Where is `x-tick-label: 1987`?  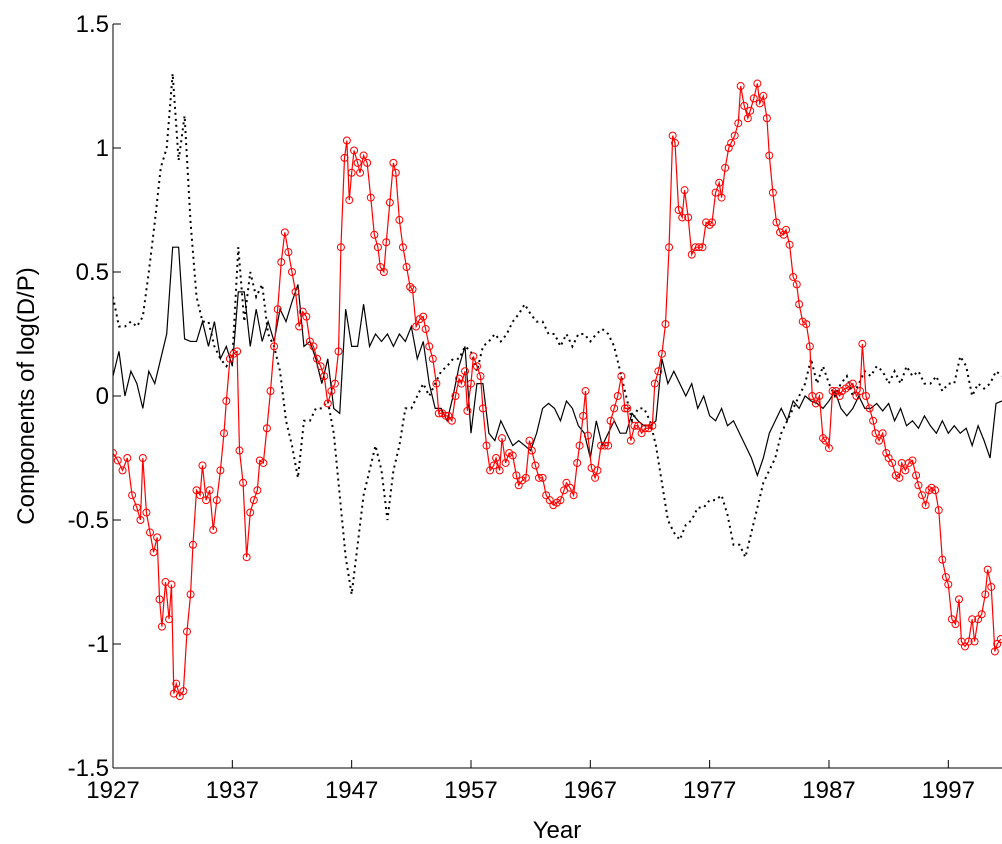
x-tick-label: 1987 is located at coordinates (828, 790).